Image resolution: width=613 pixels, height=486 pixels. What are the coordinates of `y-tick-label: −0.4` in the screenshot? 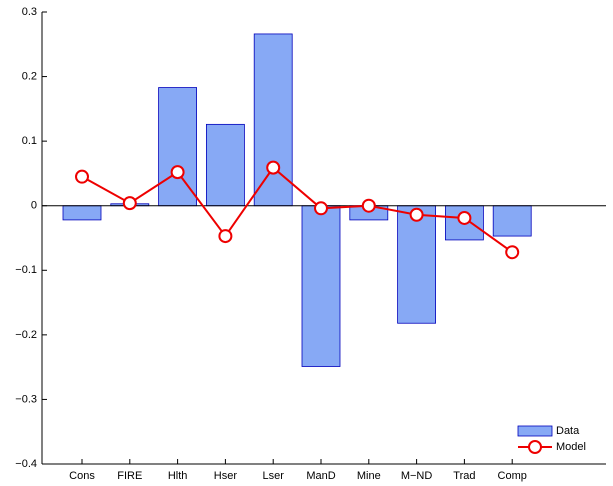 It's located at (26, 464).